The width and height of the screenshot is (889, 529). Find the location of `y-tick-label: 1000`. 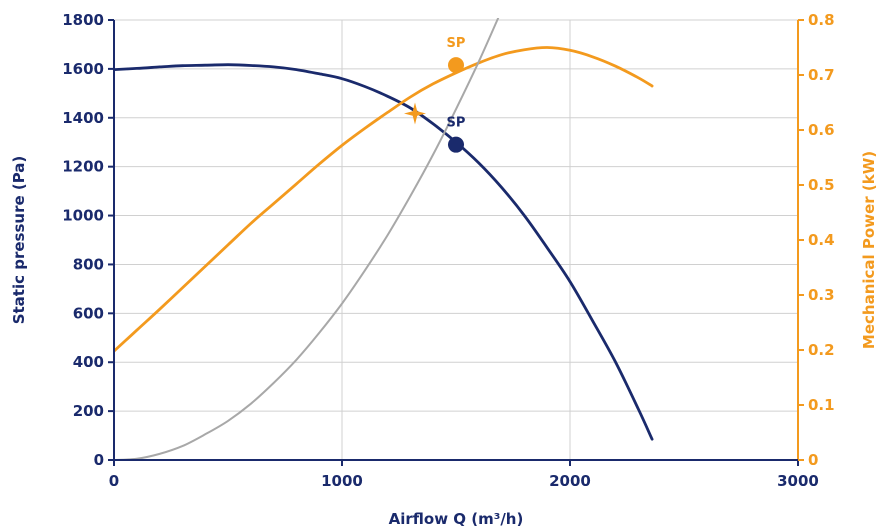

y-tick-label: 1000 is located at coordinates (83, 216).